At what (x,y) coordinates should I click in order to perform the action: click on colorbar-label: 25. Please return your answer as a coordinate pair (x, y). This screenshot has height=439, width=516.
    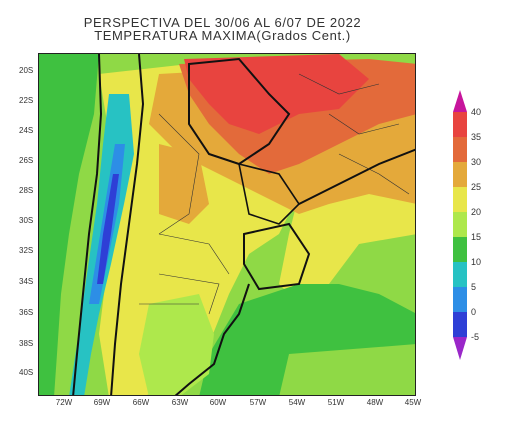
    Looking at the image, I should click on (476, 187).